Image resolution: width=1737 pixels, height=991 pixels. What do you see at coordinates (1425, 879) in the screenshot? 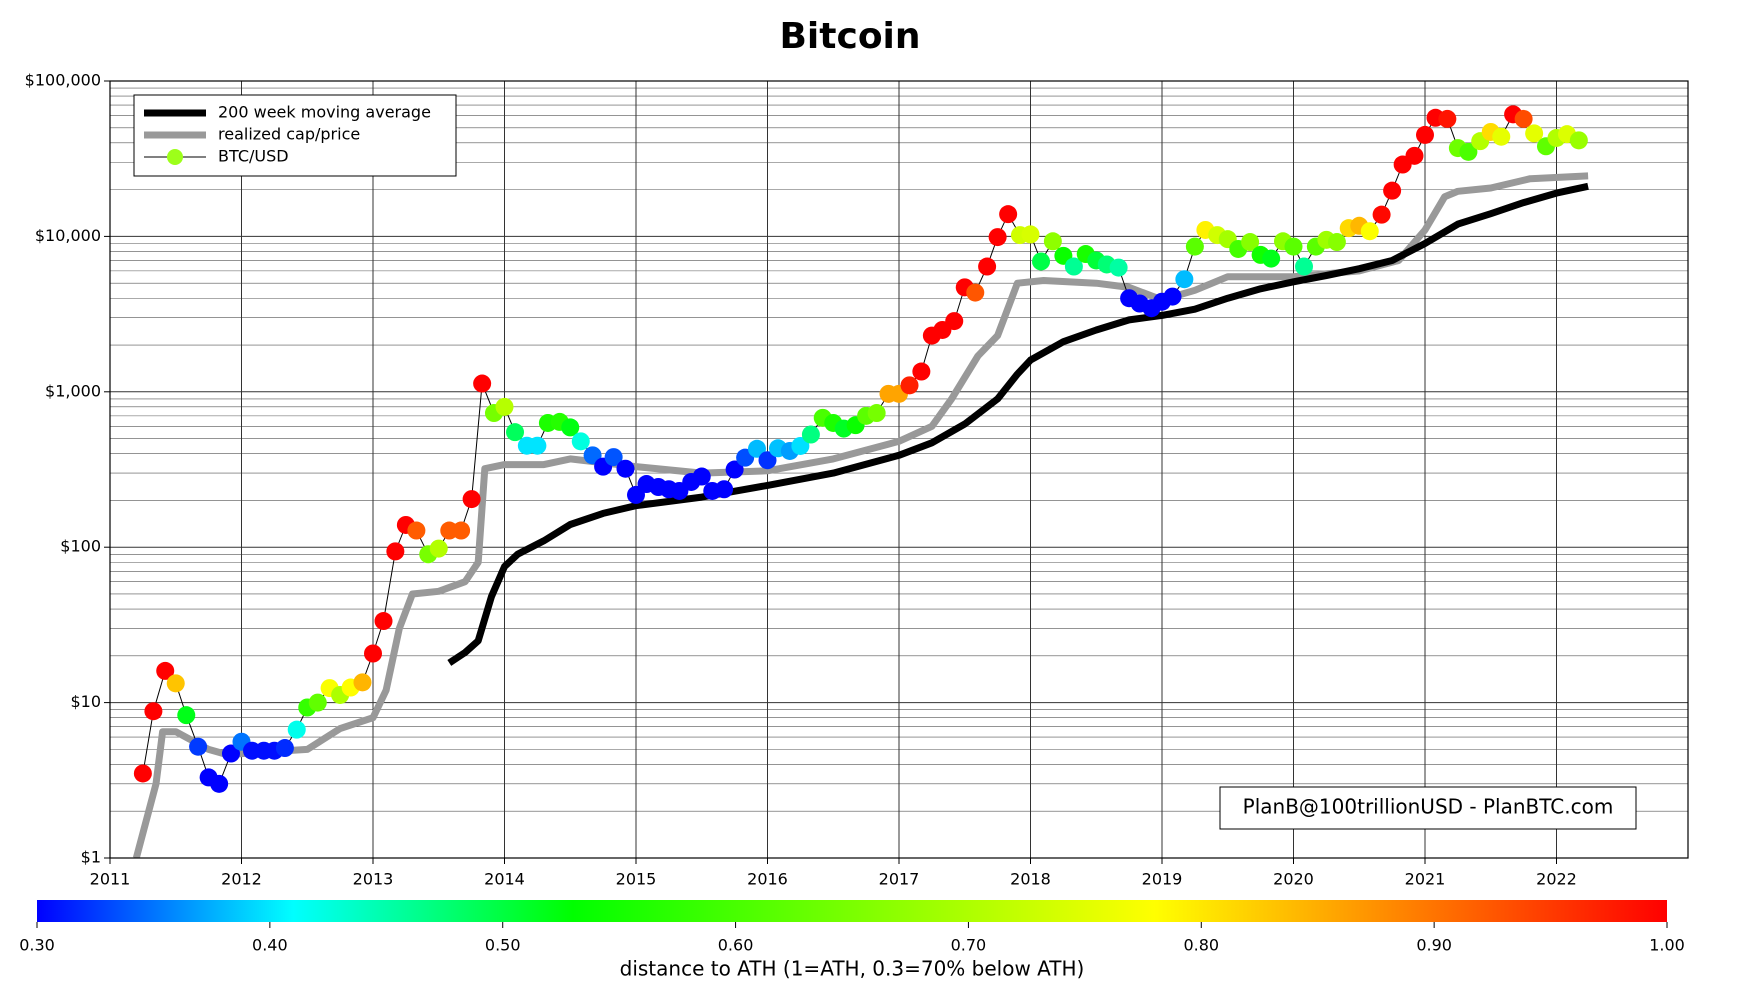
I see `x-tick-label: 2021` at bounding box center [1425, 879].